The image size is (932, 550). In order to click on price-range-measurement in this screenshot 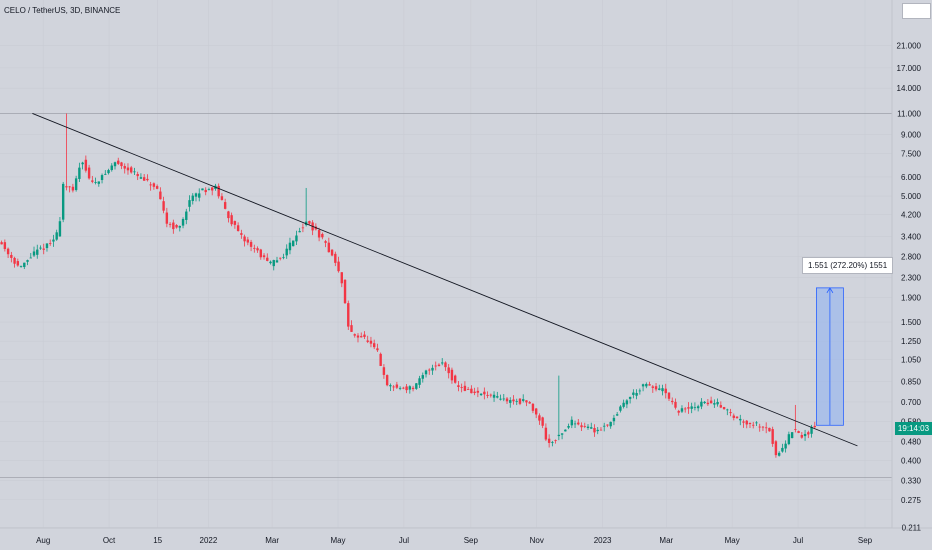, I will do `click(830, 356)`.